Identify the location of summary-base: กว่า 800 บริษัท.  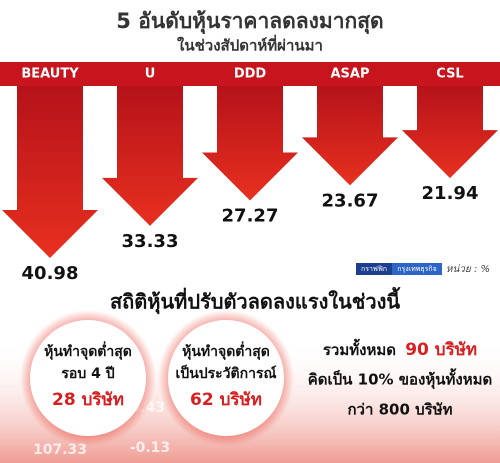
(399, 410).